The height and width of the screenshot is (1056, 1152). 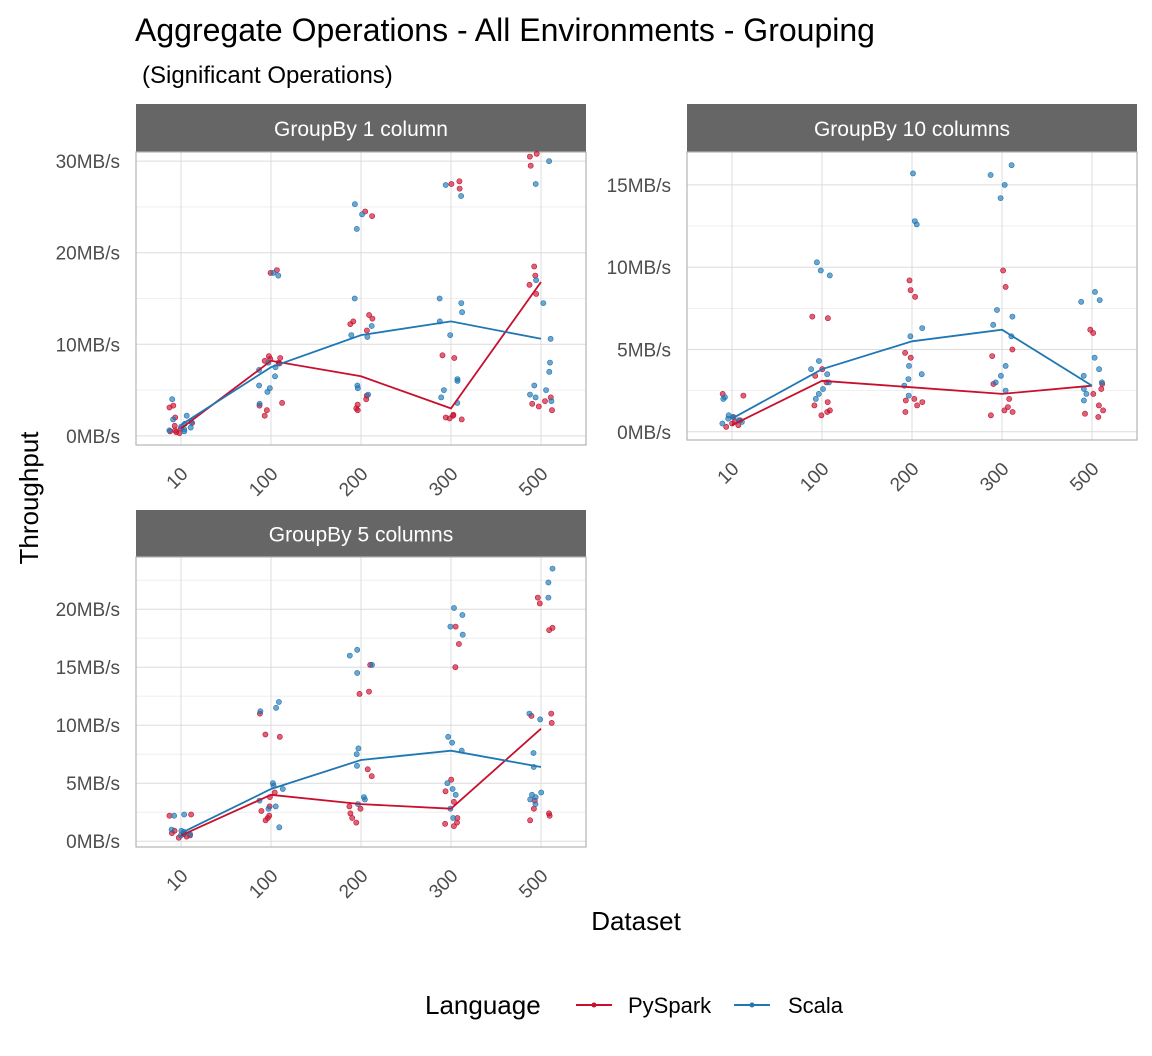 I want to click on panel-strip-title: GroupBy 1 column, so click(x=361, y=129).